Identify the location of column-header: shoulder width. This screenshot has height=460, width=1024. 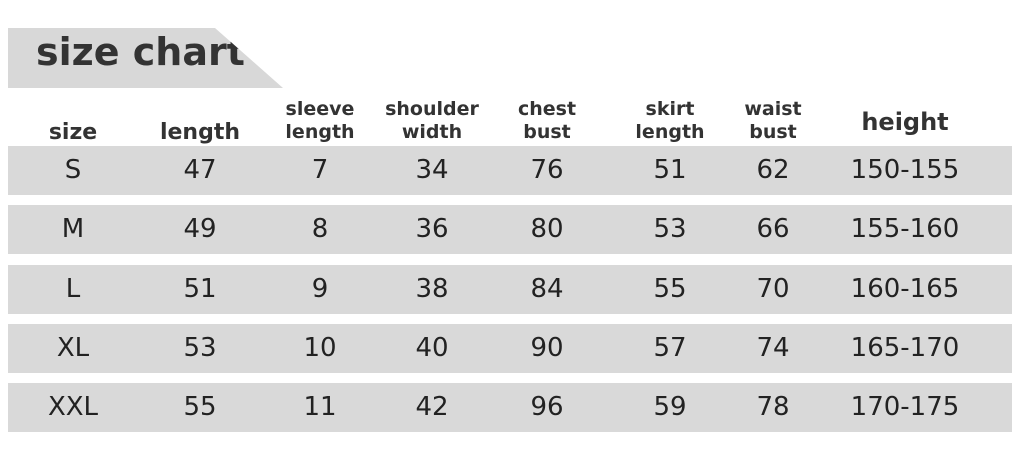
(432, 120).